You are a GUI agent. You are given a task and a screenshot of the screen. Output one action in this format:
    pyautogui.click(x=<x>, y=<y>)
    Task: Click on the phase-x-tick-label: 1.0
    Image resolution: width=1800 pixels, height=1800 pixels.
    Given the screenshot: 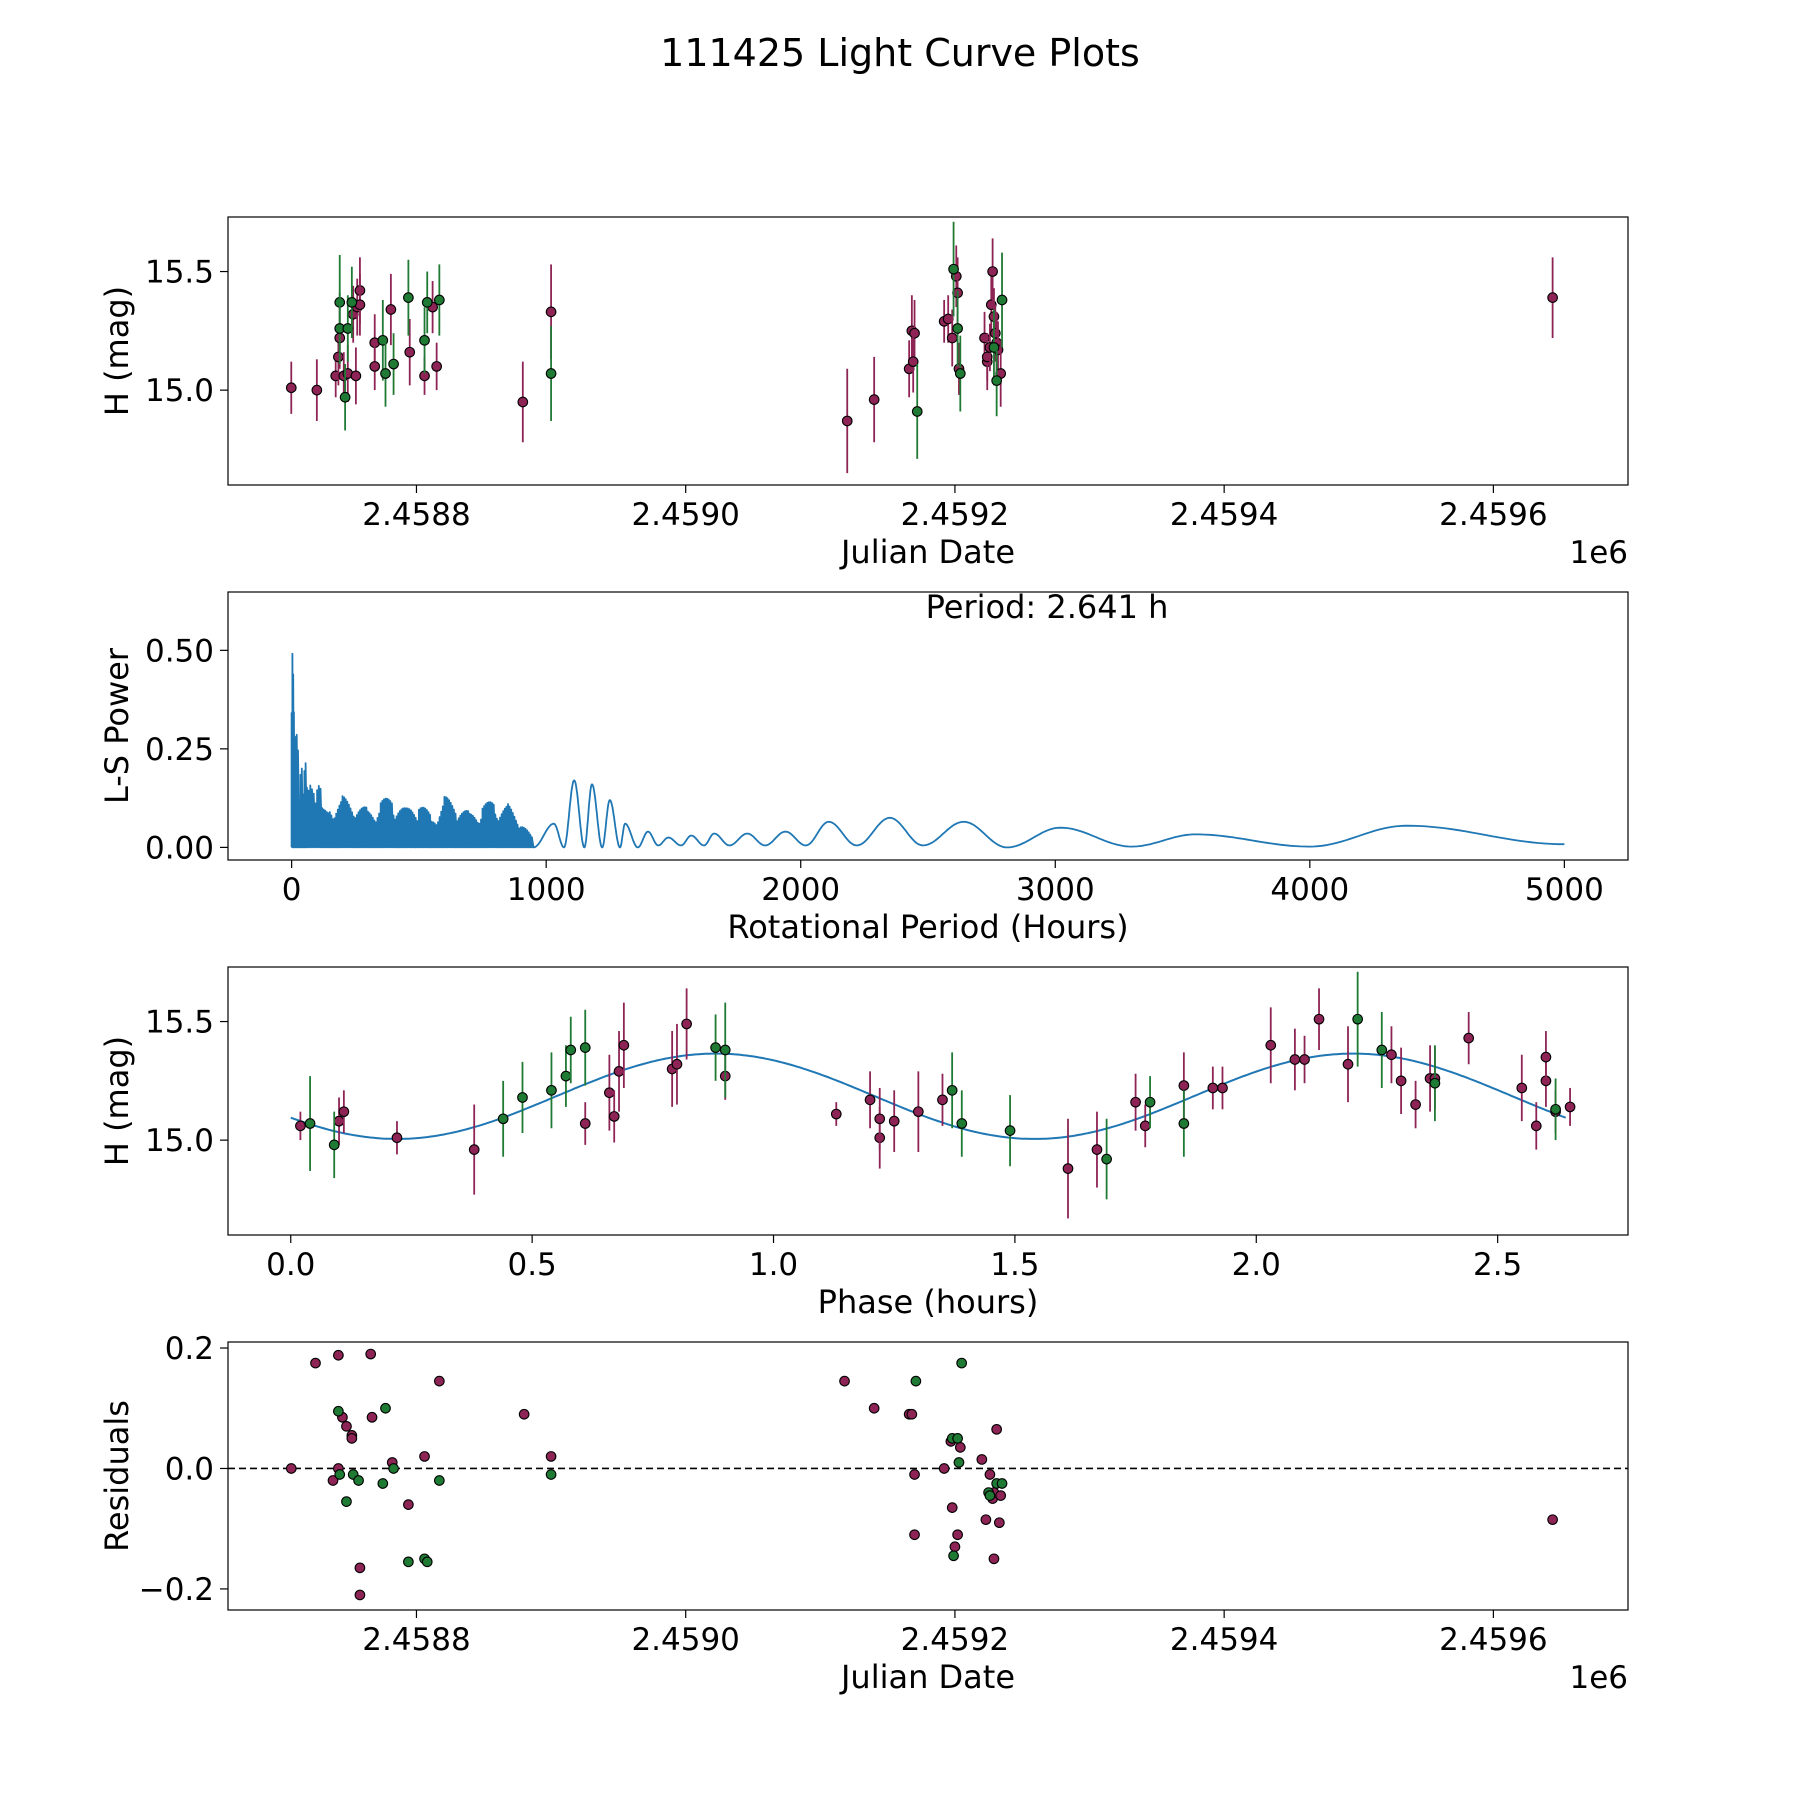 What is the action you would take?
    pyautogui.click(x=773, y=1265)
    